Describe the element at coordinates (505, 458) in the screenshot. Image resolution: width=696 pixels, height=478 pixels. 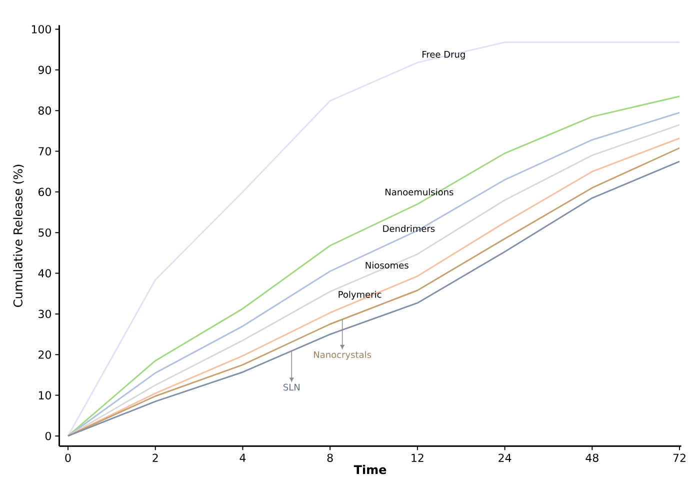
I see `x-tick-label: 24` at that location.